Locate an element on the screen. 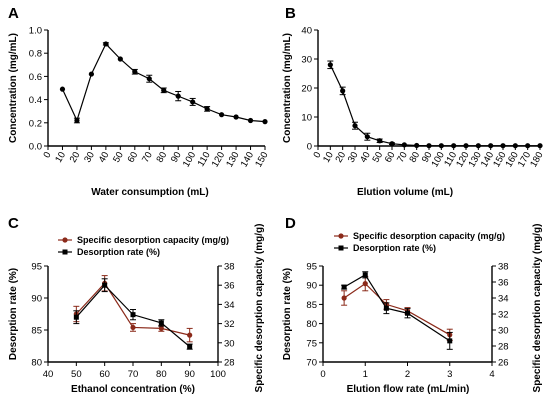 This screenshot has width=550, height=415. panel-a-x-tick-label: 130 is located at coordinates (232, 159).